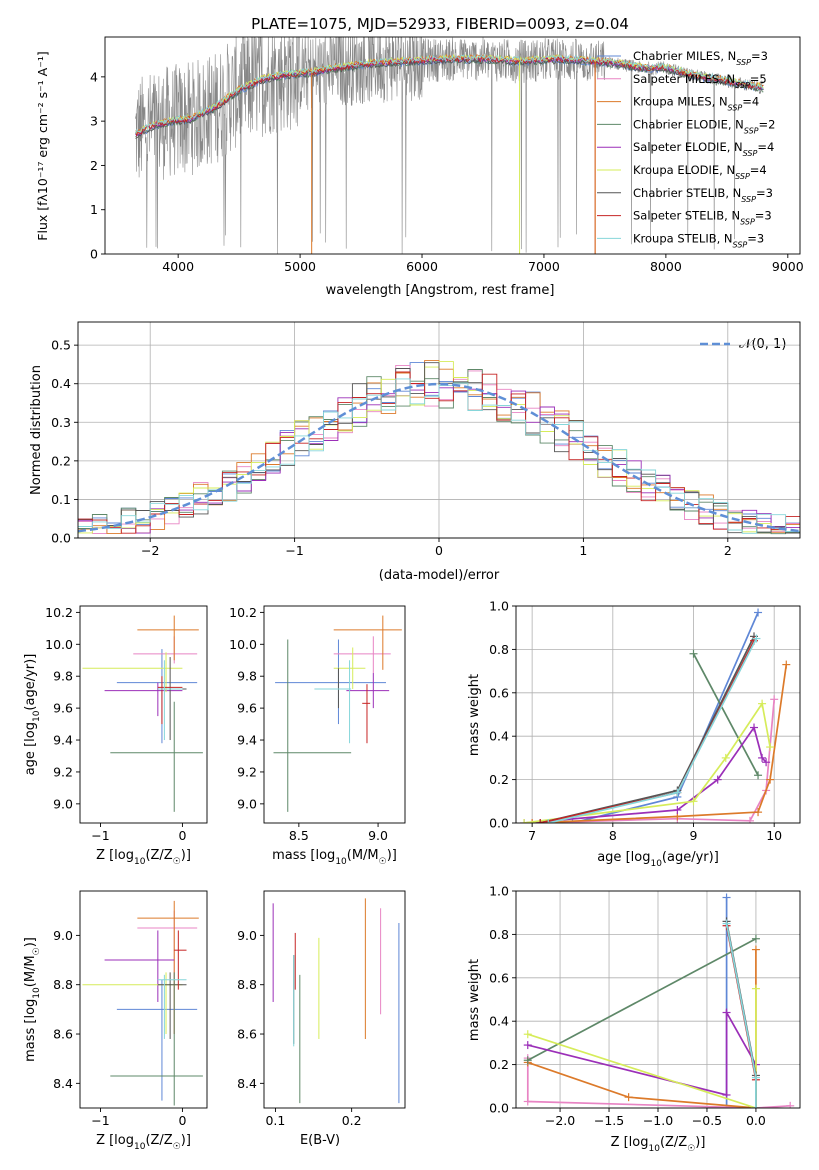 This screenshot has width=819, height=1170. I want to click on x-tick-label: 2, so click(728, 550).